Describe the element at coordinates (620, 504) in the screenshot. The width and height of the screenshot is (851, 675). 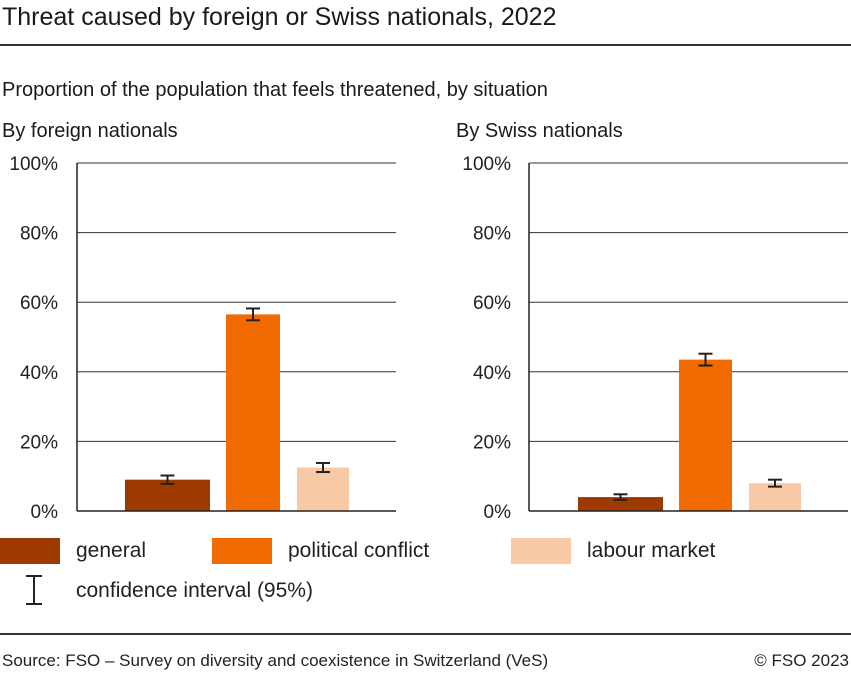
I see `bar-swiss-general` at that location.